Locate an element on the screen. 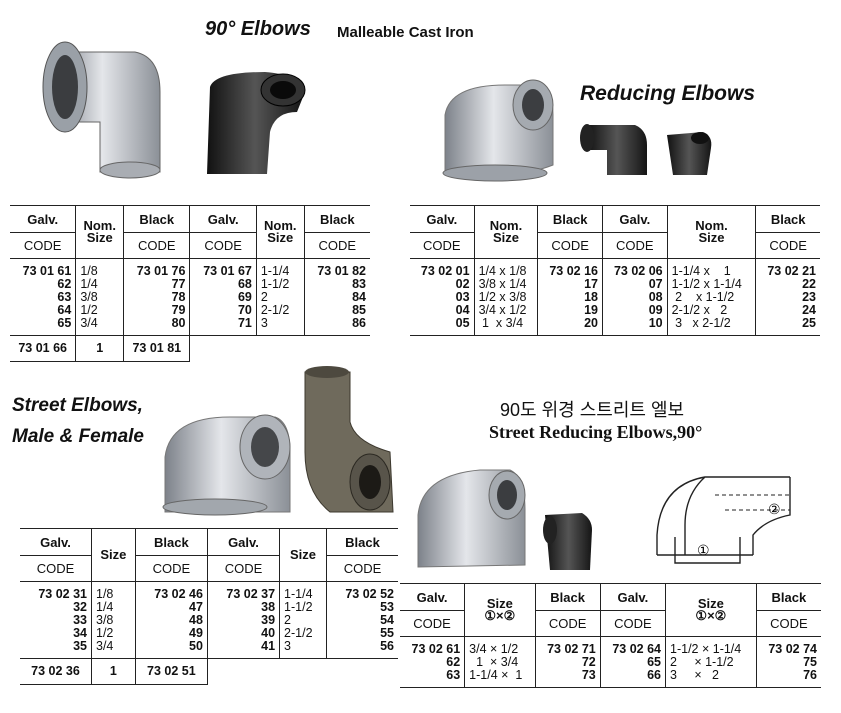 This screenshot has width=841, height=713. code-cell: 50 is located at coordinates (171, 649).